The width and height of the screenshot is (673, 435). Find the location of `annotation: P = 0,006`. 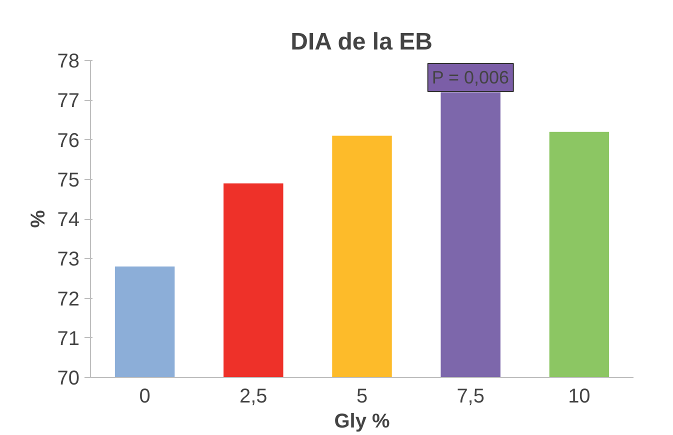

annotation: P = 0,006 is located at coordinates (471, 78).